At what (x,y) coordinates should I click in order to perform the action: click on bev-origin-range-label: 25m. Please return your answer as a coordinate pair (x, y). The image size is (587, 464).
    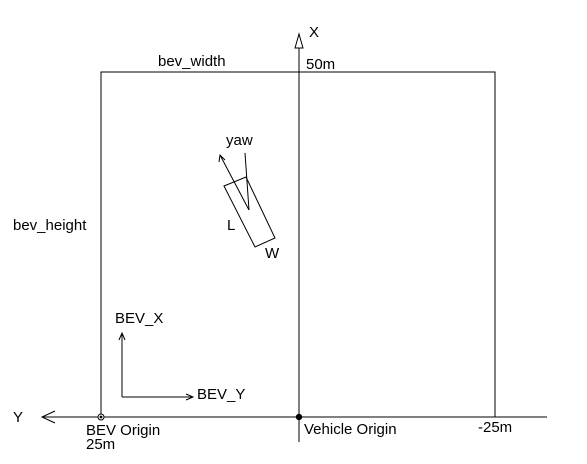
    Looking at the image, I should click on (100, 444).